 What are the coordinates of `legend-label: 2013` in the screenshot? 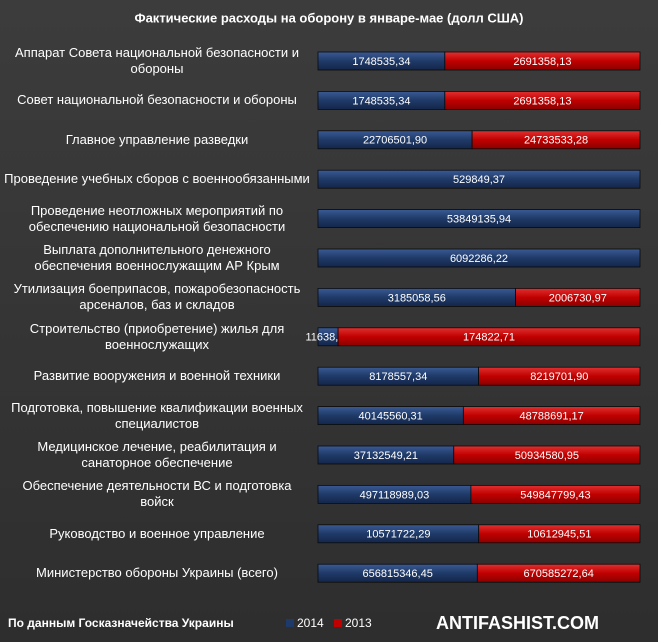 It's located at (358, 623).